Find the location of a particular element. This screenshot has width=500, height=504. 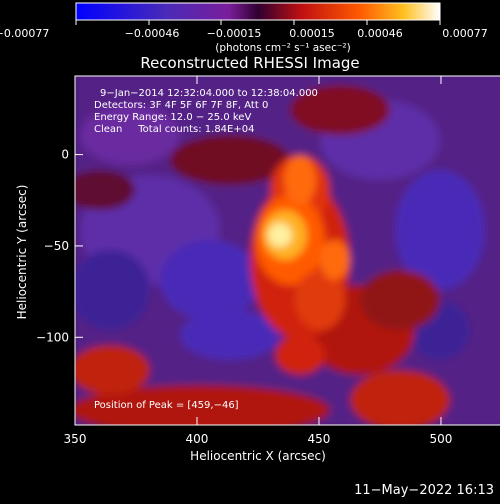

annotation-time: 9−Jan−2014 12:32:04.000 to 12:38:04.000 is located at coordinates (209, 93).